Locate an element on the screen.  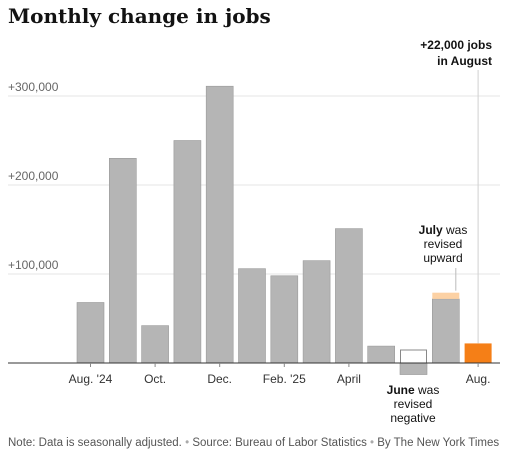
june-annotation-line1: June was is located at coordinates (413, 390).